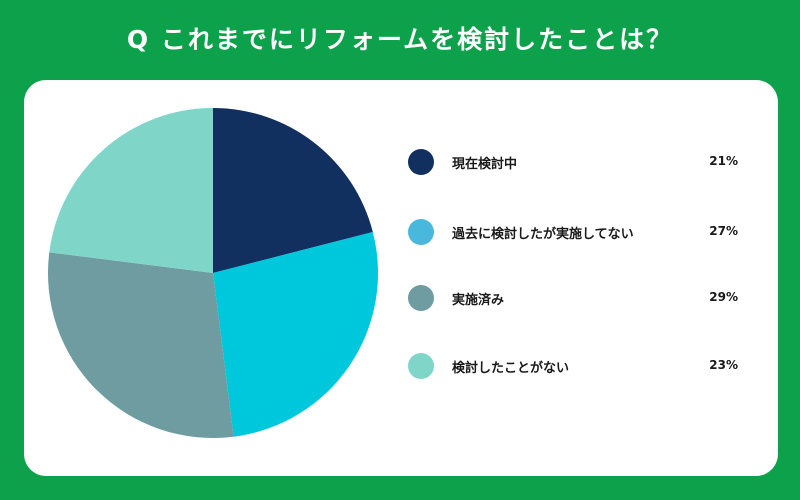 This screenshot has height=500, width=800. What do you see at coordinates (573, 368) in the screenshot?
I see `legend-item: 検討したことがない 23%` at bounding box center [573, 368].